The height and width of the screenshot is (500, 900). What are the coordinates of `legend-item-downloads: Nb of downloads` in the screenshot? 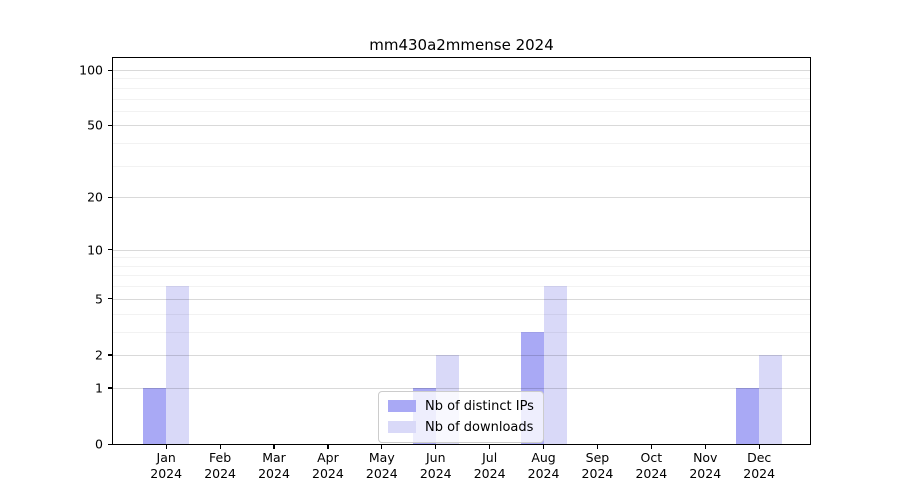 It's located at (461, 427).